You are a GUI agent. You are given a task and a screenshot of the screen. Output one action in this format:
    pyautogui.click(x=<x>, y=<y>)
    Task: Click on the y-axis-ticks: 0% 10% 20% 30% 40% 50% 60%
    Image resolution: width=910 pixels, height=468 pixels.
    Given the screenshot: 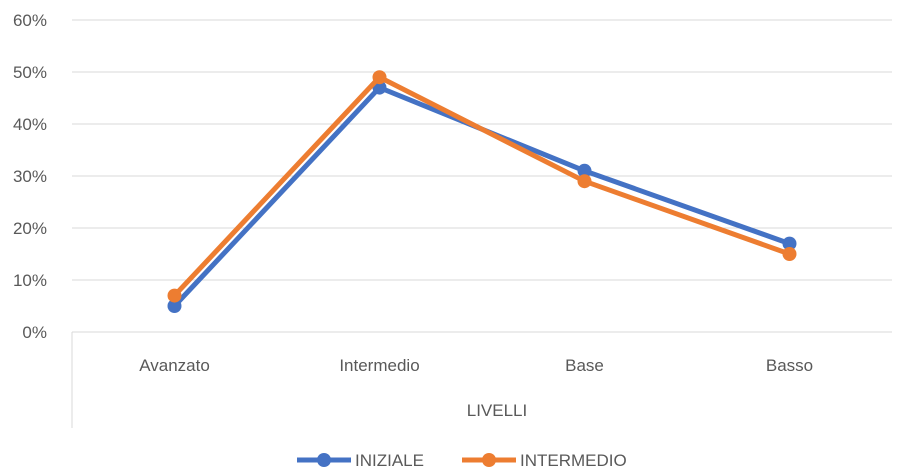 What is the action you would take?
    pyautogui.click(x=30, y=176)
    